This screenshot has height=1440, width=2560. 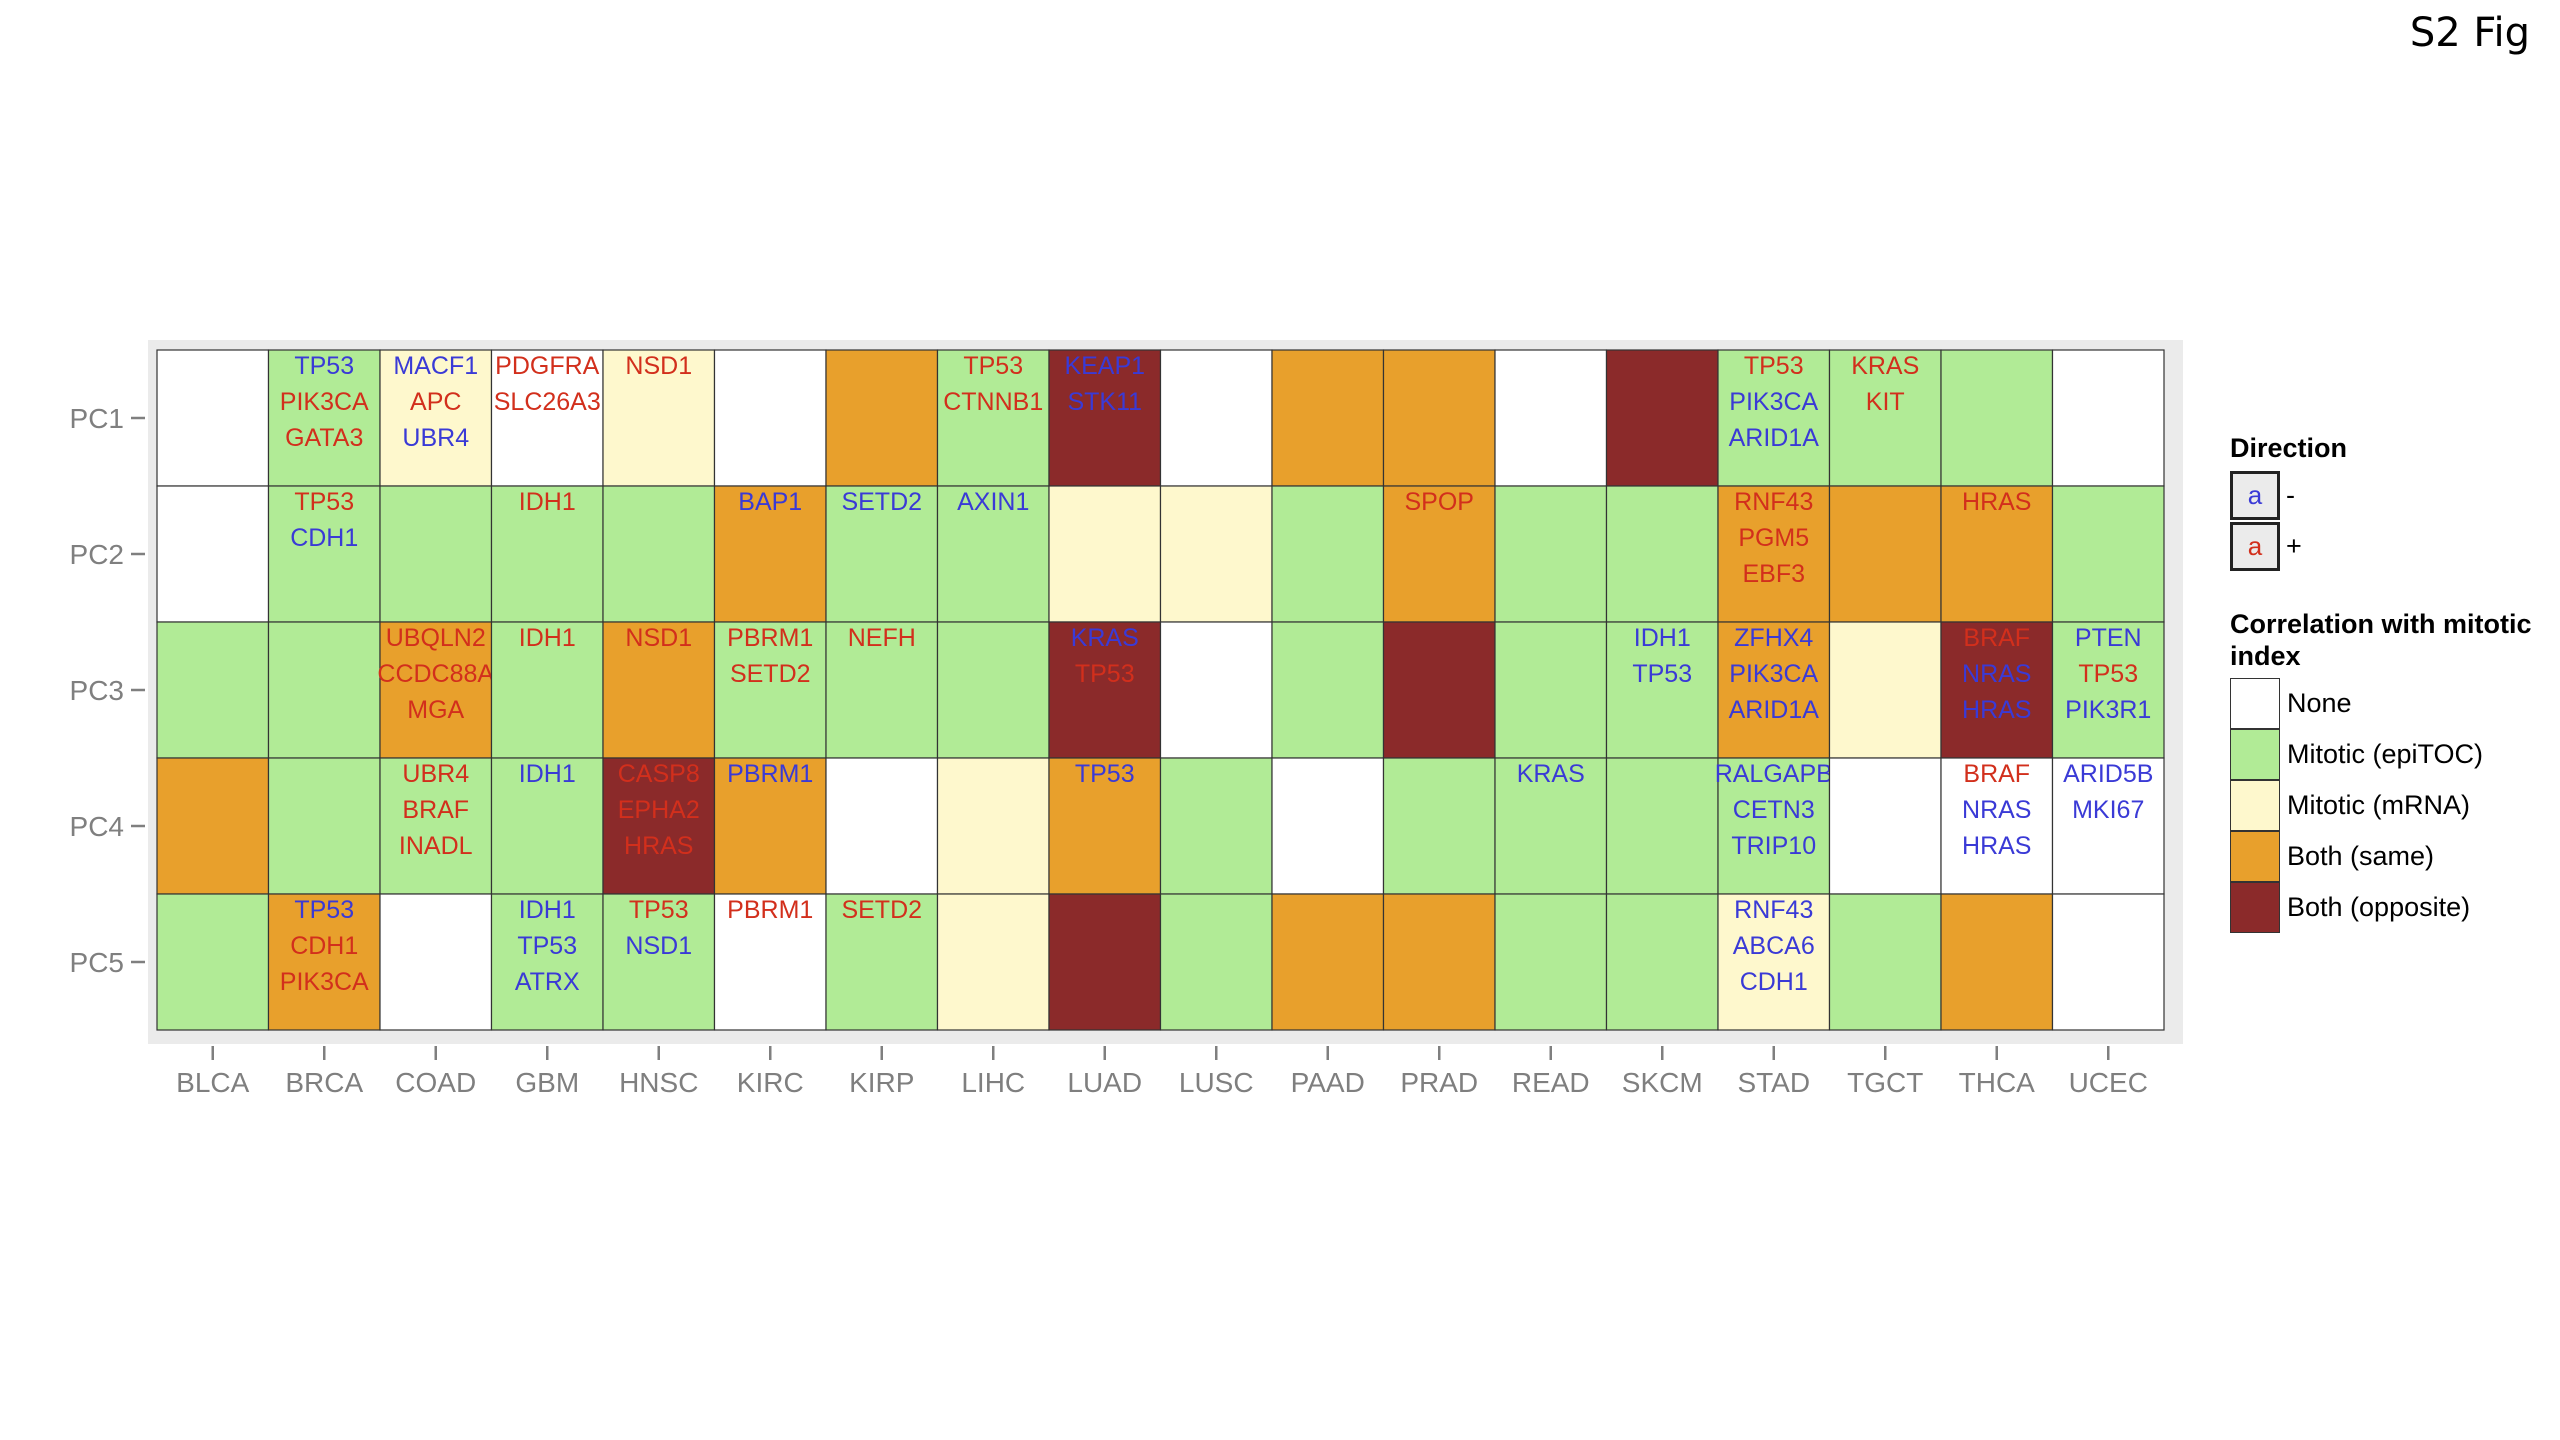 What do you see at coordinates (1104, 402) in the screenshot?
I see `cell-pc1-luad-gene-stk11: STK11` at bounding box center [1104, 402].